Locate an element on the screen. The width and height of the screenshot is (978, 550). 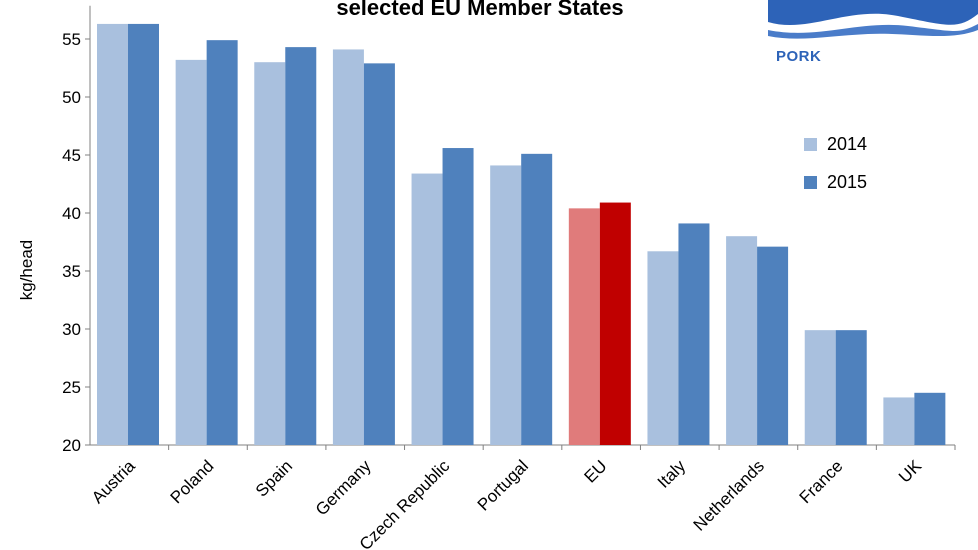
legend-label-2014: 2014 is located at coordinates (847, 143).